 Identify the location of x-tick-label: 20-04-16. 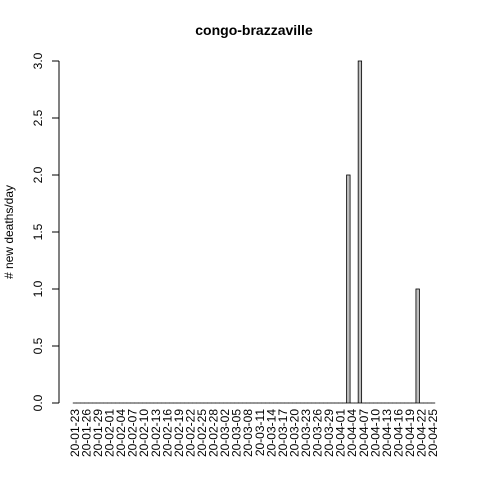
(398, 433).